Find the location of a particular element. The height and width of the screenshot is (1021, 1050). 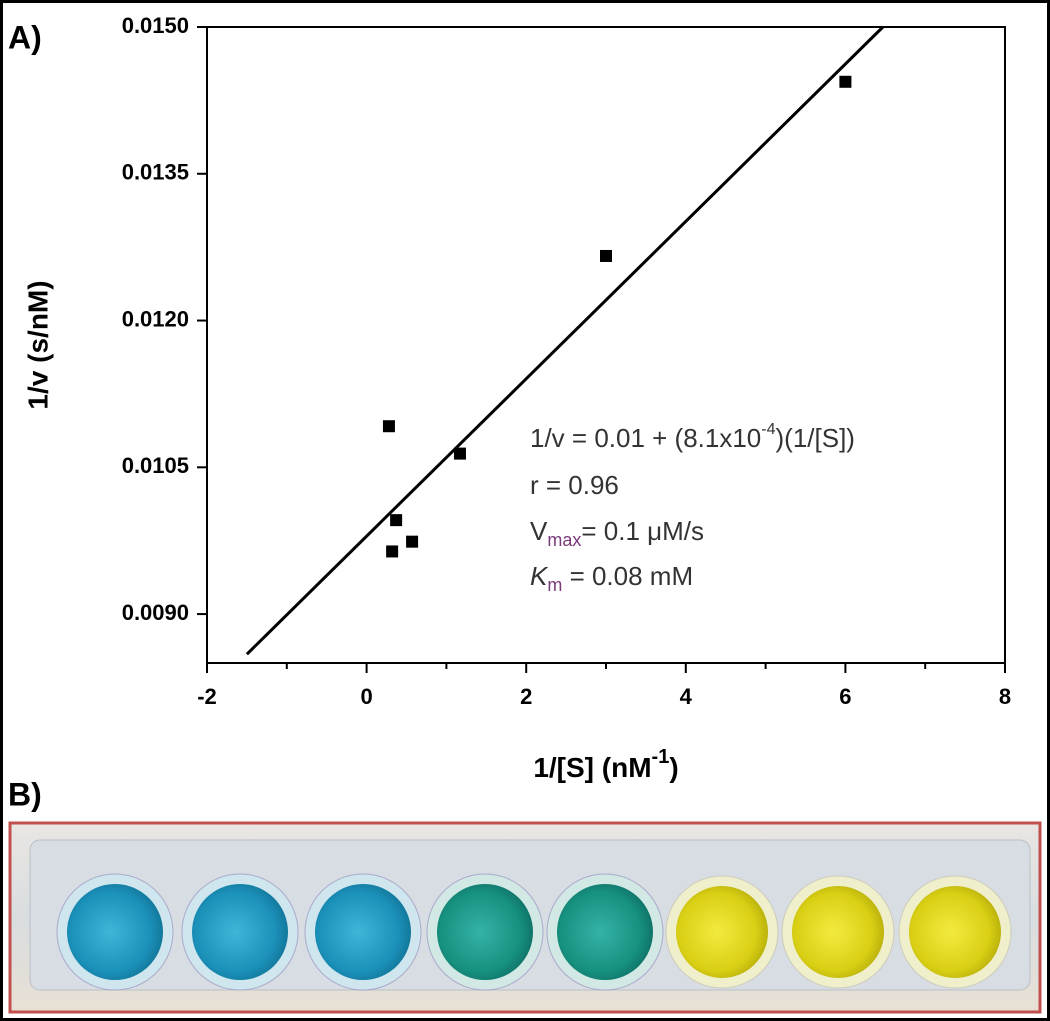

y-tick-label: 0.0150 is located at coordinates (155, 25).